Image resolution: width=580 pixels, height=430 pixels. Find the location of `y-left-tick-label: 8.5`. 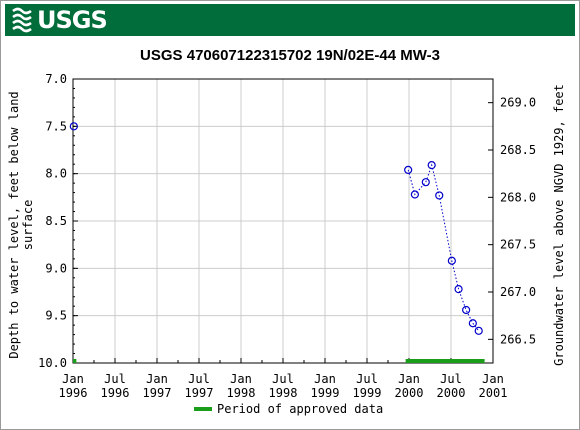

y-left-tick-label: 8.5 is located at coordinates (56, 221).